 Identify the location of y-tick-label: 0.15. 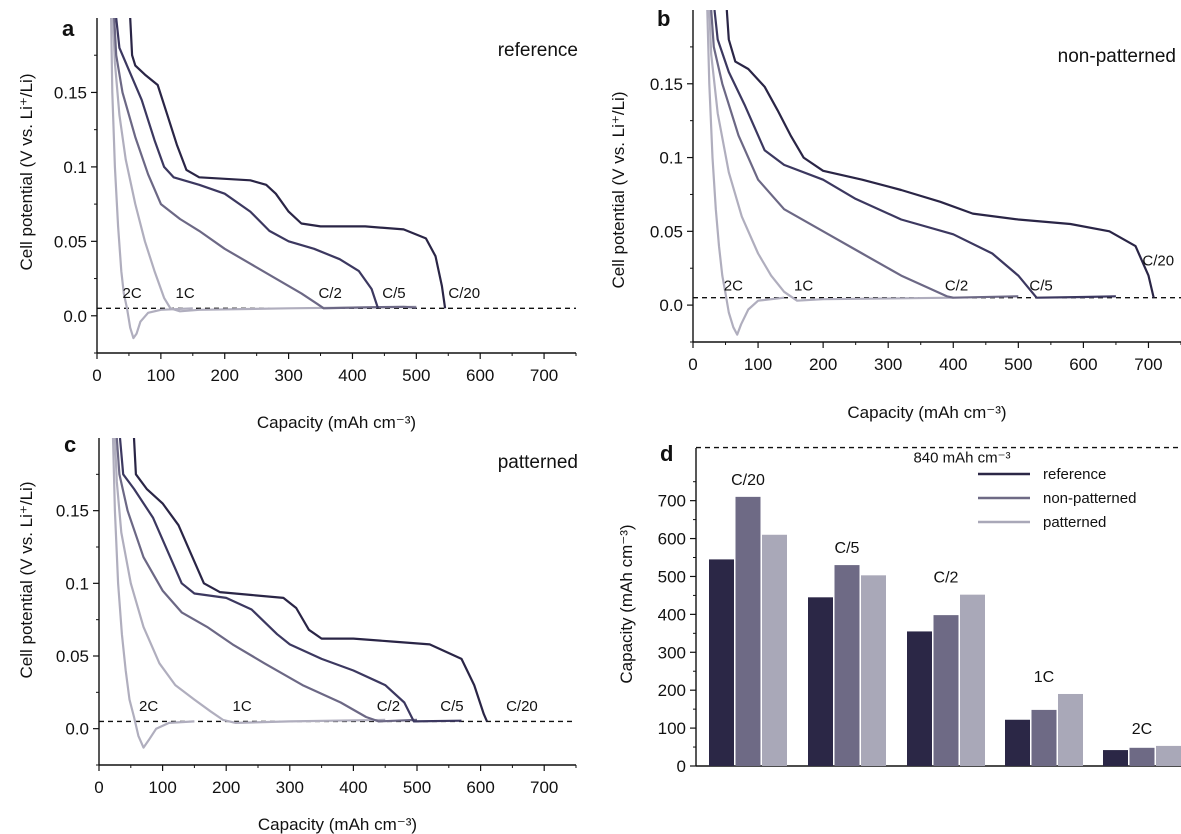
(666, 84).